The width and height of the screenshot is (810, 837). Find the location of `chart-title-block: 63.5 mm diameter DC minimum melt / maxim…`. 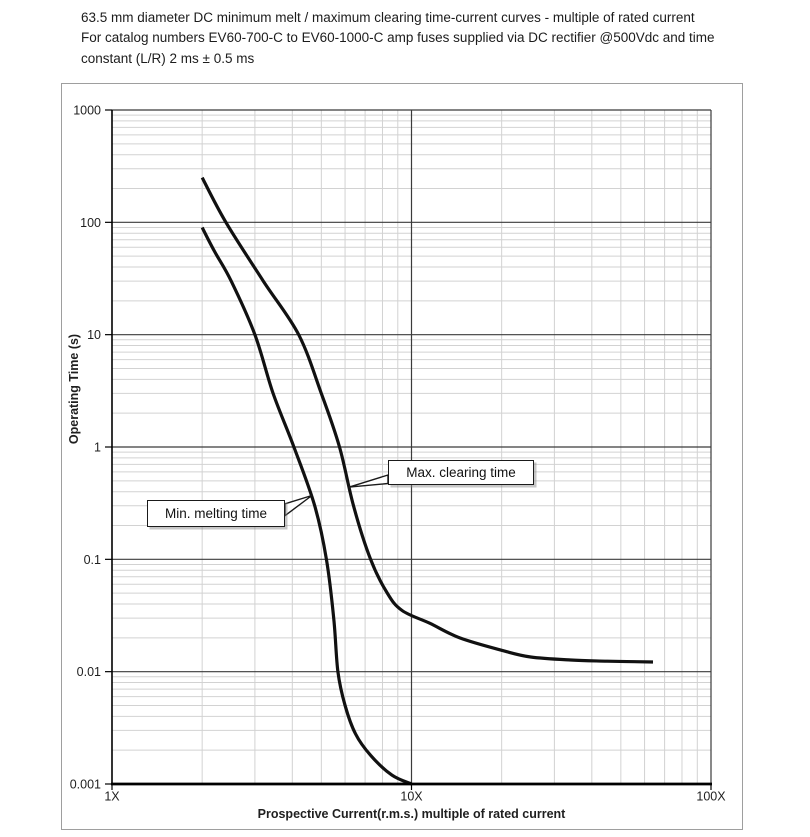

chart-title-block: 63.5 mm diameter DC minimum melt / maxim… is located at coordinates (421, 38).